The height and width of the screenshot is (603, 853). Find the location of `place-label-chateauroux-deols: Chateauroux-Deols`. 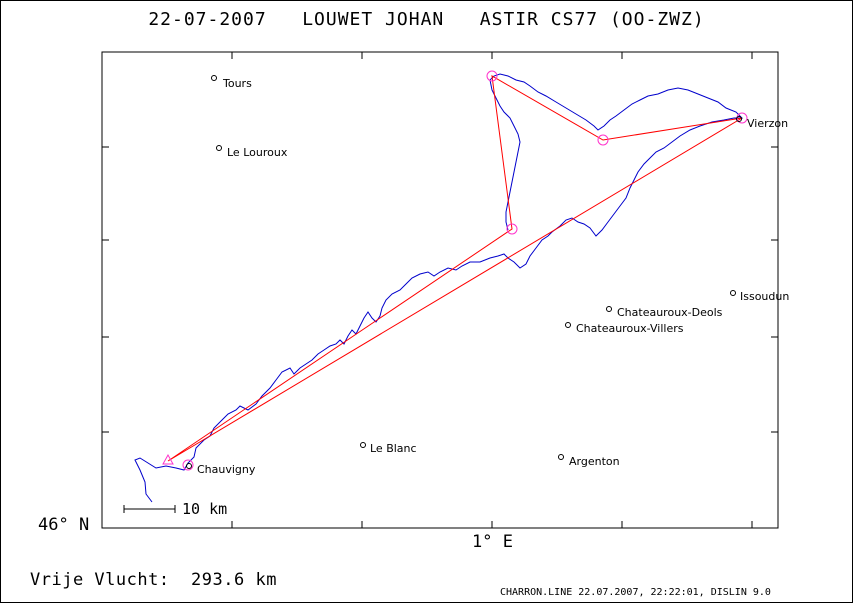

place-label-chateauroux-deols: Chateauroux-Deols is located at coordinates (670, 312).